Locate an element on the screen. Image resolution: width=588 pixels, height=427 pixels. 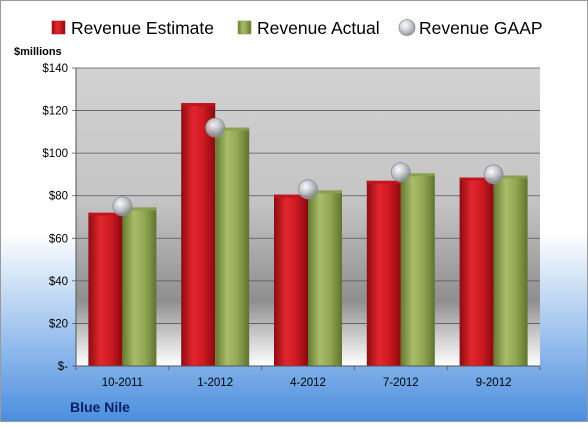
gaap-legend-swatch is located at coordinates (407, 27).